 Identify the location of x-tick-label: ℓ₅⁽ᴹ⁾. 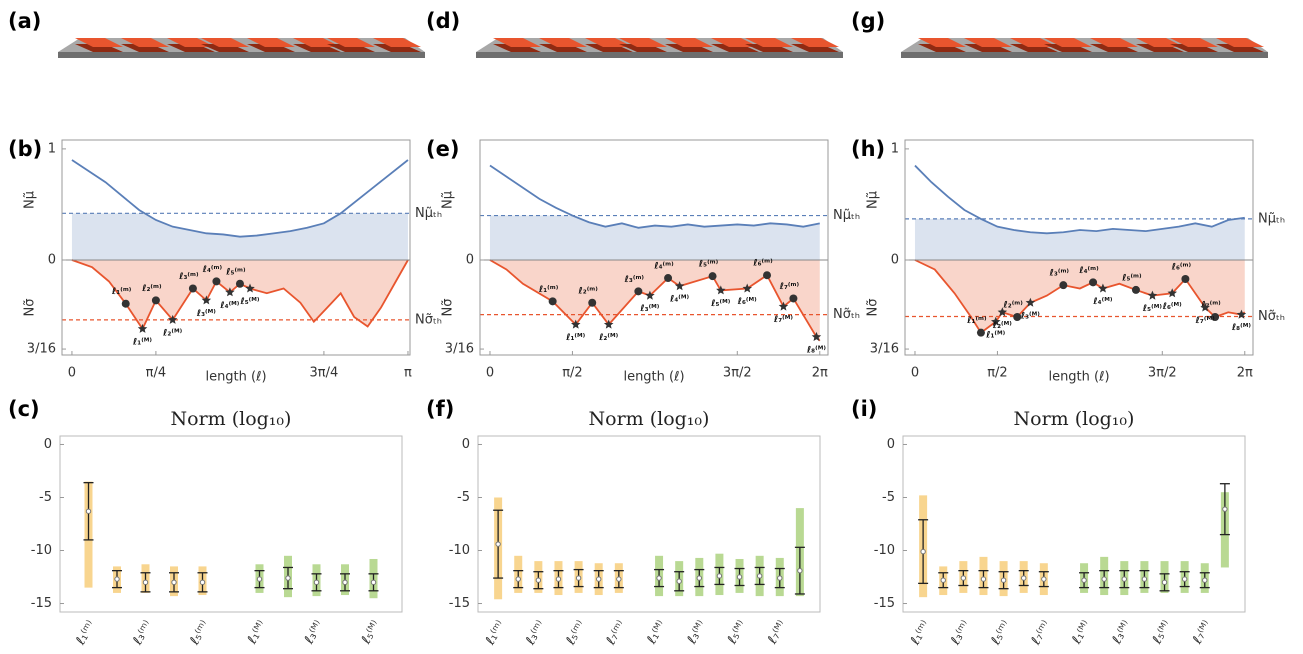
(371, 632).